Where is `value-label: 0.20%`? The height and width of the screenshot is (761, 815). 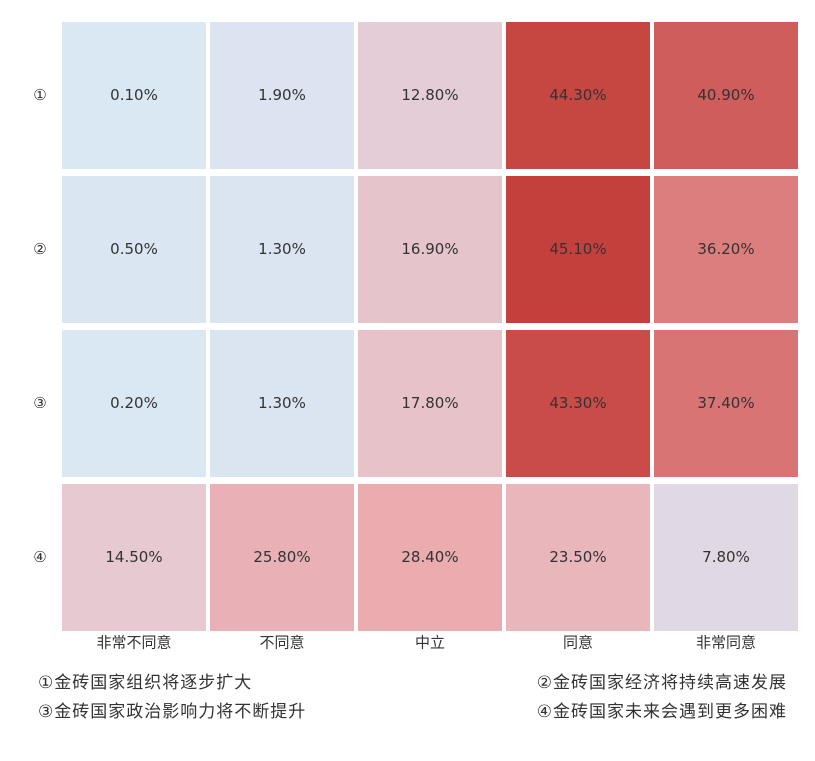
value-label: 0.20% is located at coordinates (134, 403).